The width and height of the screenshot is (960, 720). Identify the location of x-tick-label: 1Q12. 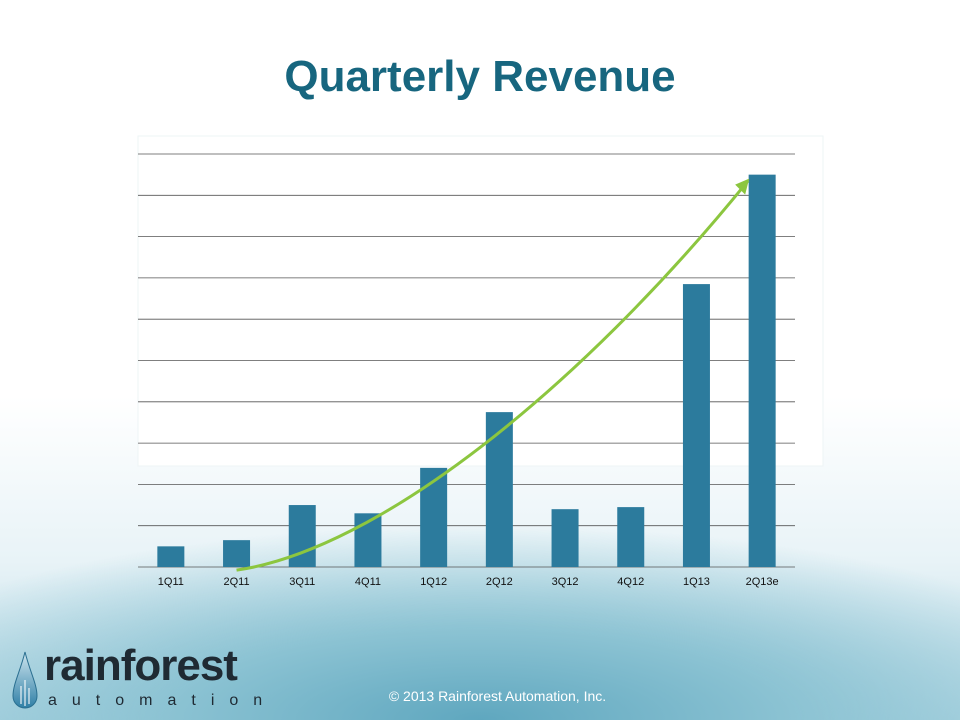
(433, 582).